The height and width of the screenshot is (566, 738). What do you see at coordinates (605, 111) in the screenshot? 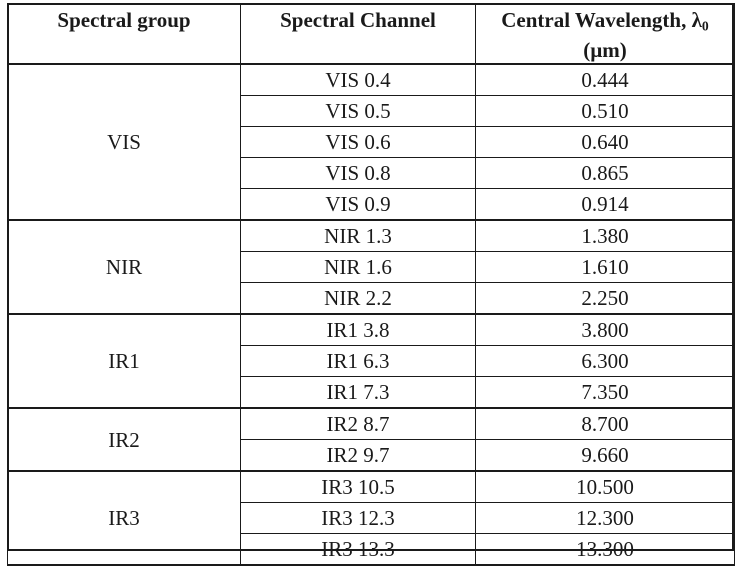
I see `central-wavelength-cell: 0.510` at bounding box center [605, 111].